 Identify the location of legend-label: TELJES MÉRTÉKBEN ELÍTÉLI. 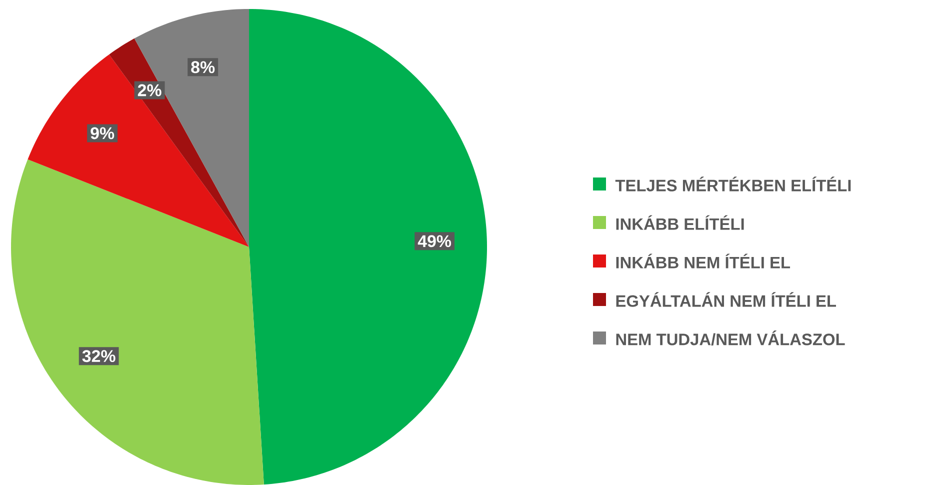
(733, 184).